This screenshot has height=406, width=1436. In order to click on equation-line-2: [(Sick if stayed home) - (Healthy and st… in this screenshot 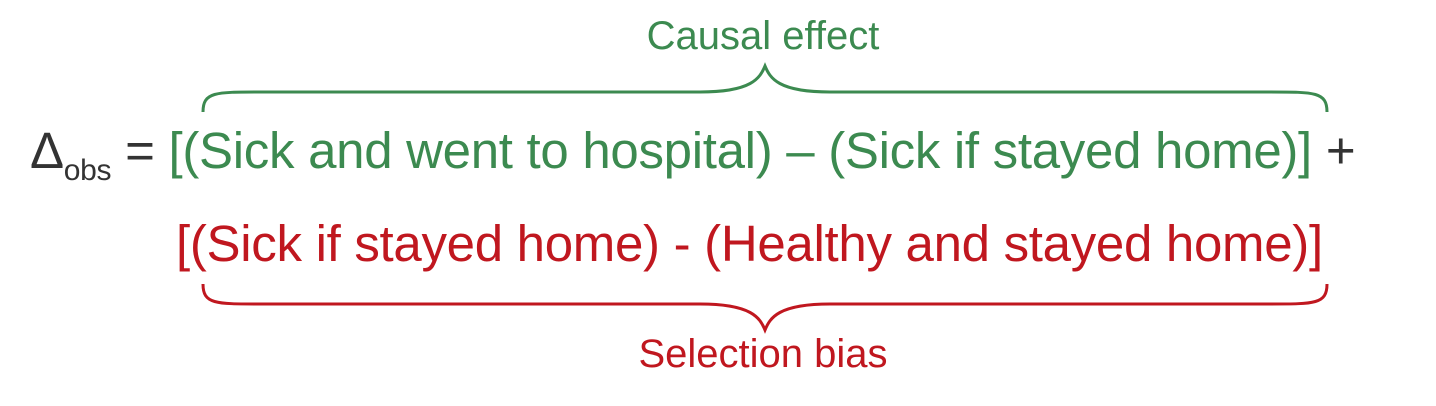, I will do `click(749, 244)`.